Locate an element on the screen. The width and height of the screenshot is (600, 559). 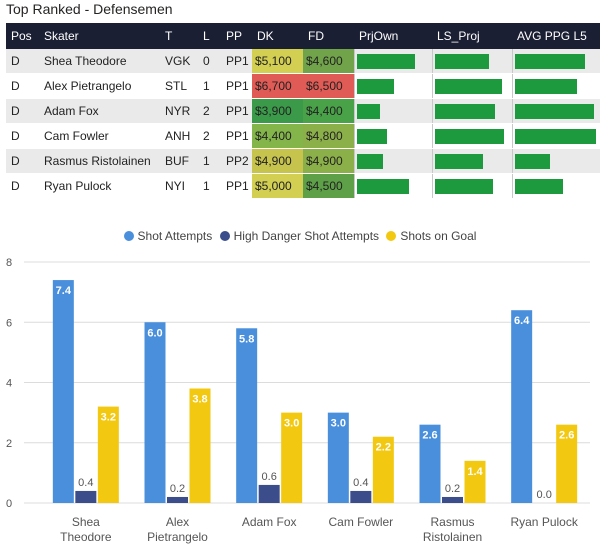
cell-dk-salary: $5,000 is located at coordinates (277, 186).